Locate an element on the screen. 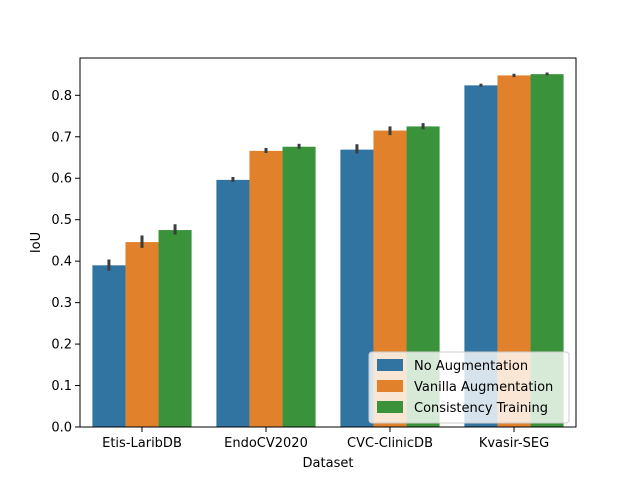 The width and height of the screenshot is (640, 480). y-tick-label: 0.6 is located at coordinates (61, 179).